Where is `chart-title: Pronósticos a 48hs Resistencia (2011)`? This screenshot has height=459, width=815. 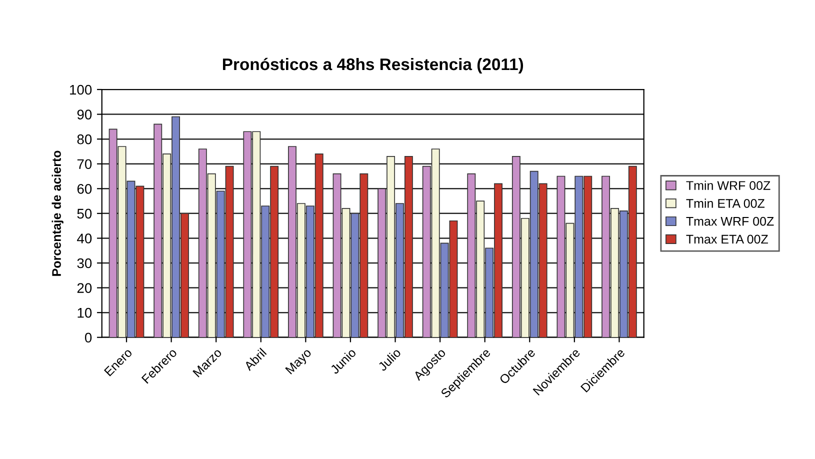
chart-title: Pronósticos a 48hs Resistencia (2011) is located at coordinates (373, 66).